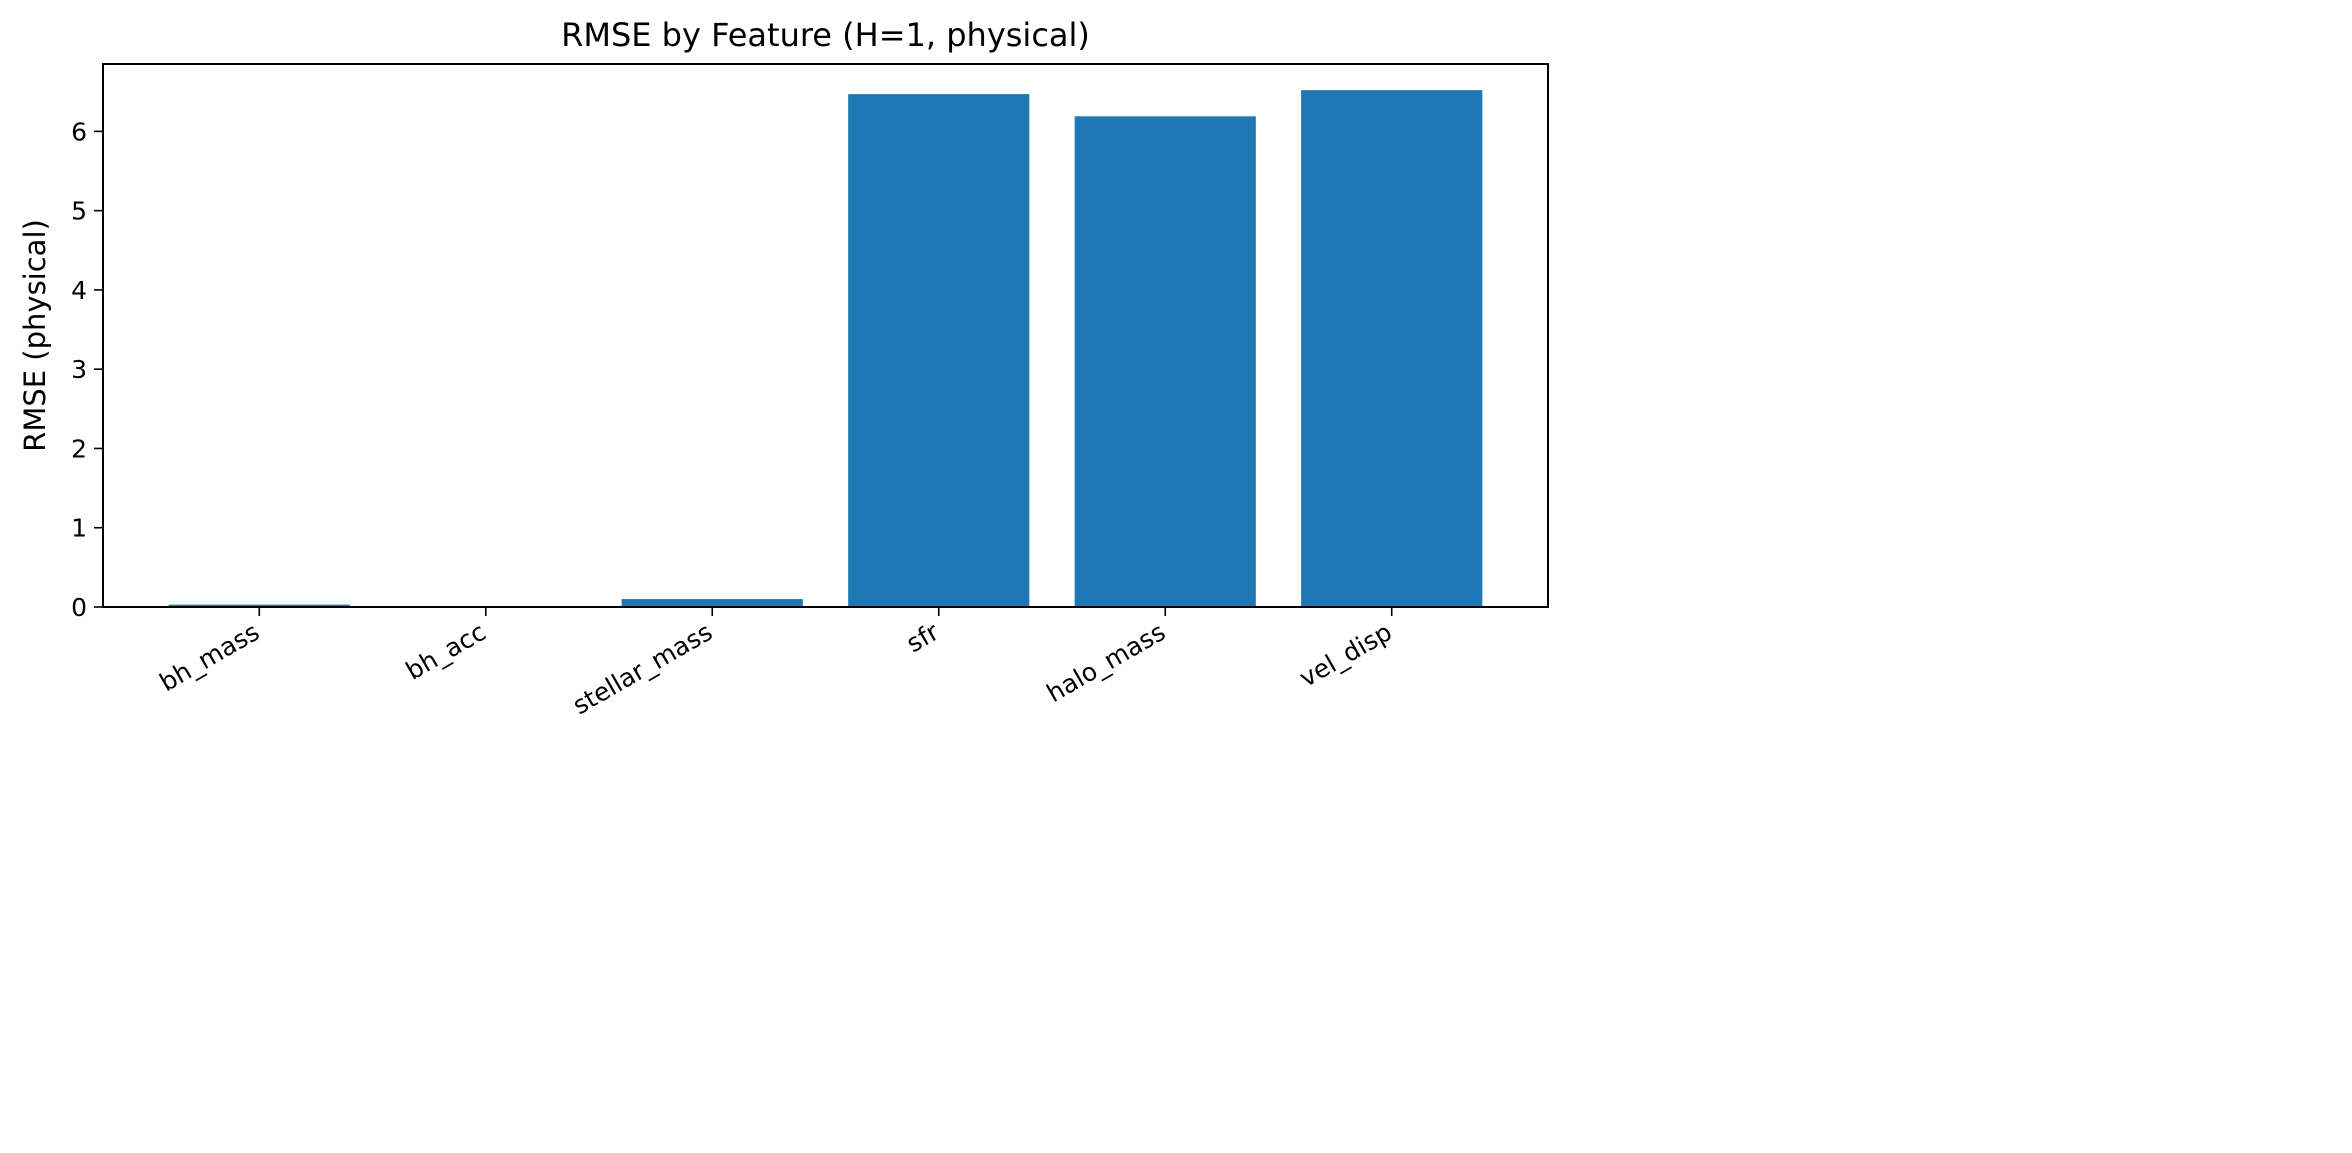  I want to click on bar-stellar-mass, so click(712, 603).